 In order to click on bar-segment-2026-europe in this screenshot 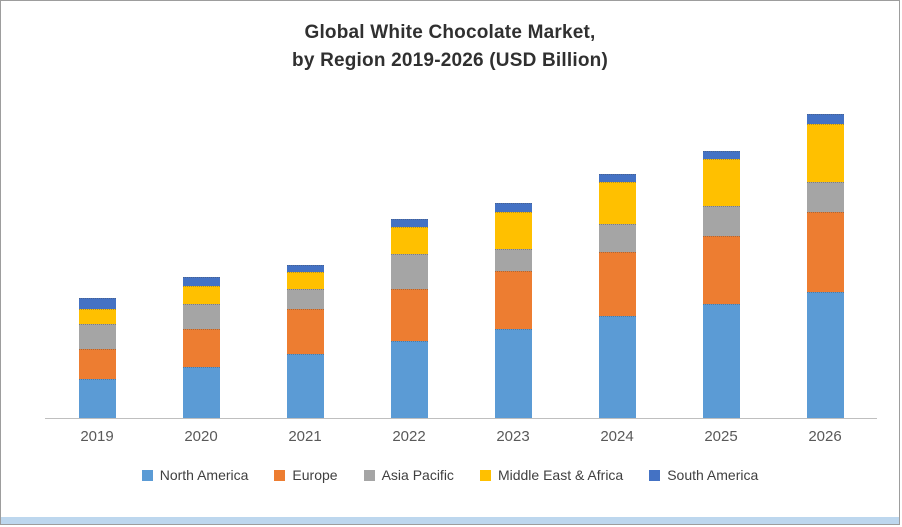, I will do `click(825, 252)`.